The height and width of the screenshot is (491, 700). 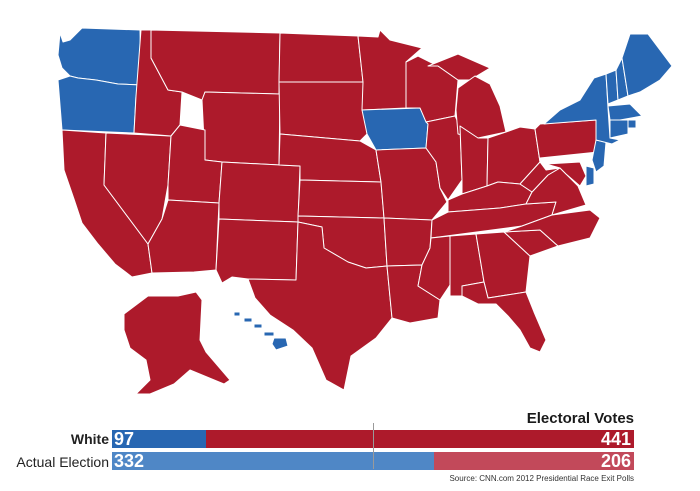 I want to click on row-label-actual-election: Actual Election, so click(x=62, y=462).